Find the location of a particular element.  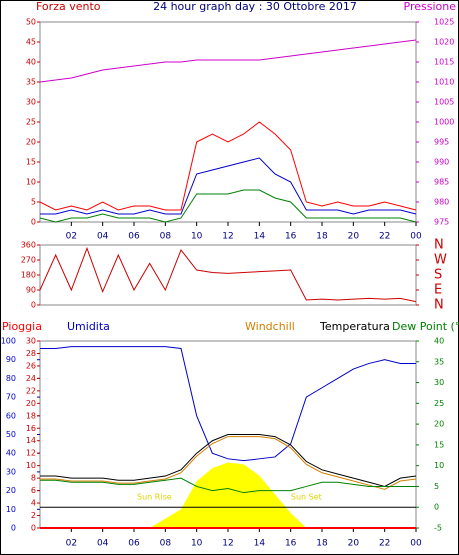

legend-label: Umidita is located at coordinates (88, 326).